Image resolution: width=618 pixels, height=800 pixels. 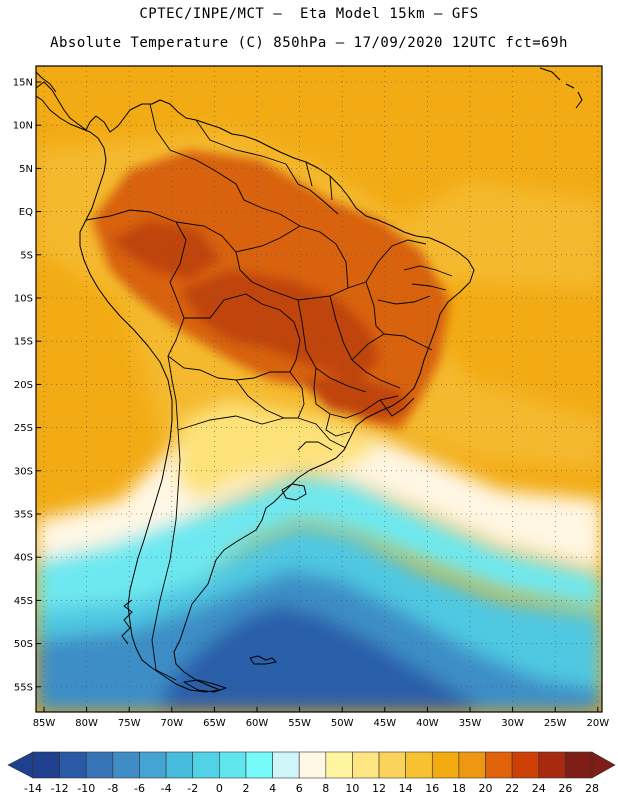 What do you see at coordinates (555, 723) in the screenshot?
I see `lon-label: 25W` at bounding box center [555, 723].